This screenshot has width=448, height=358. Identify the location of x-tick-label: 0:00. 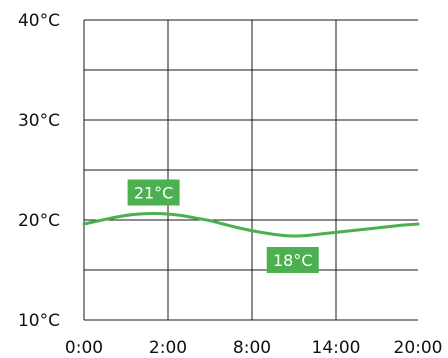
(84, 348).